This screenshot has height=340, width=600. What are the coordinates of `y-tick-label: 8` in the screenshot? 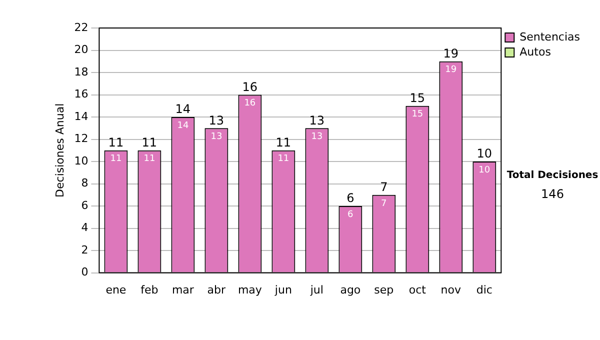 It's located at (84, 183).